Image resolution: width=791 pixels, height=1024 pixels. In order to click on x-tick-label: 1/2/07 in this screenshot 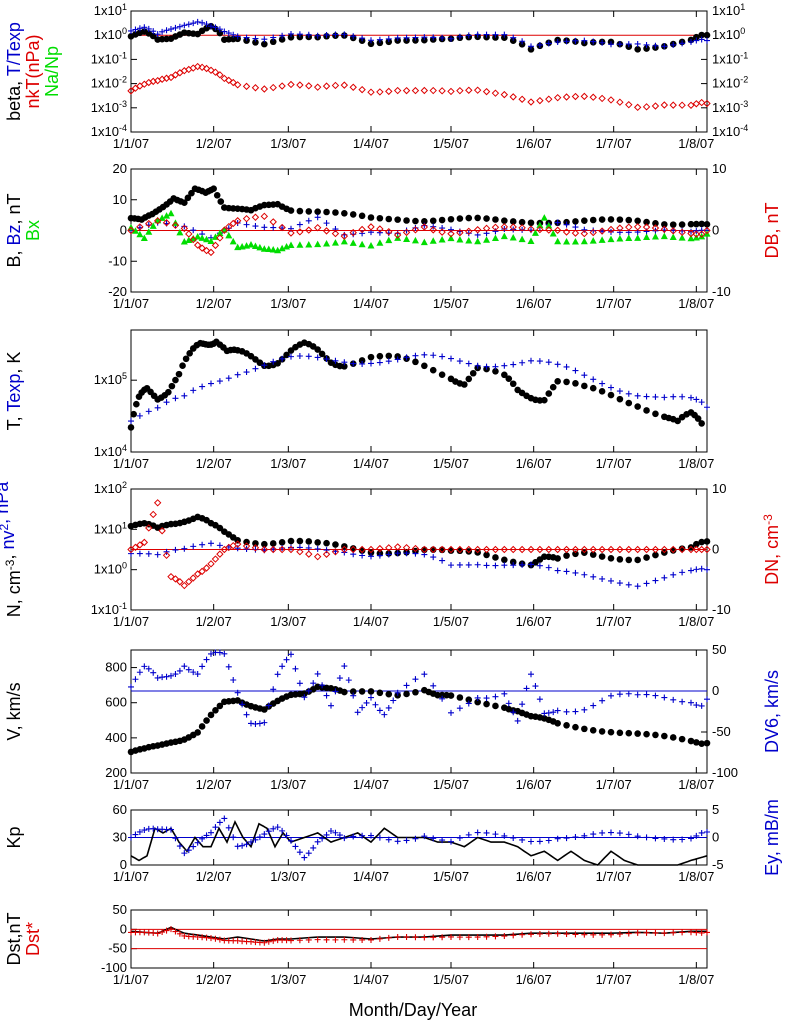, I will do `click(214, 463)`.